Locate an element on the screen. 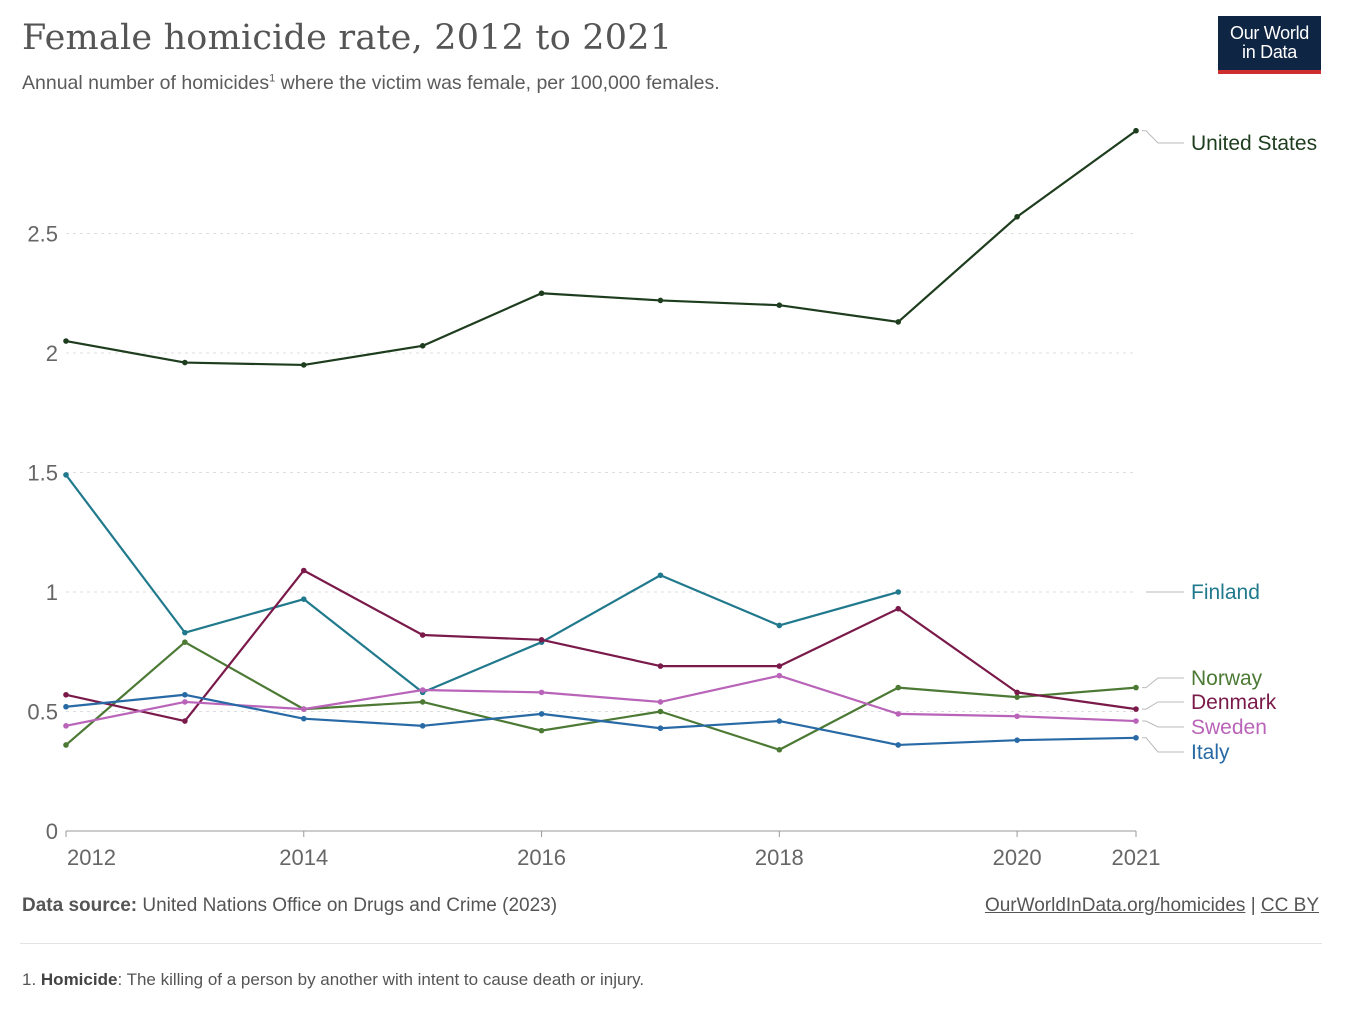 The height and width of the screenshot is (1014, 1347). homicides-link: OurWorldInData.org/homicides is located at coordinates (1115, 905).